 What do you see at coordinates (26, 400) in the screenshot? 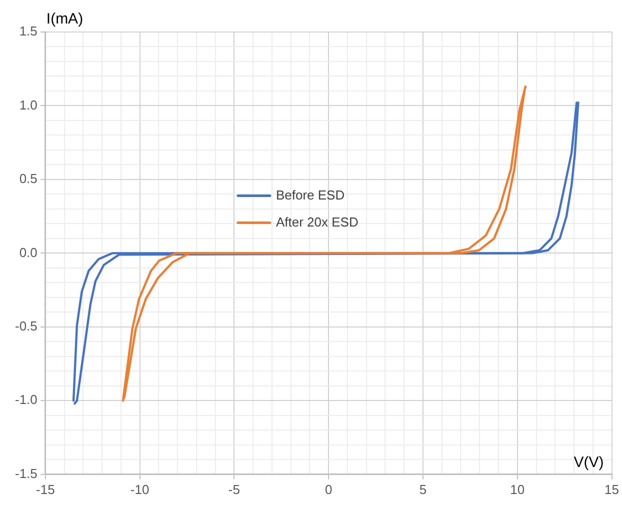
I see `y-tick-label: -1.0` at bounding box center [26, 400].